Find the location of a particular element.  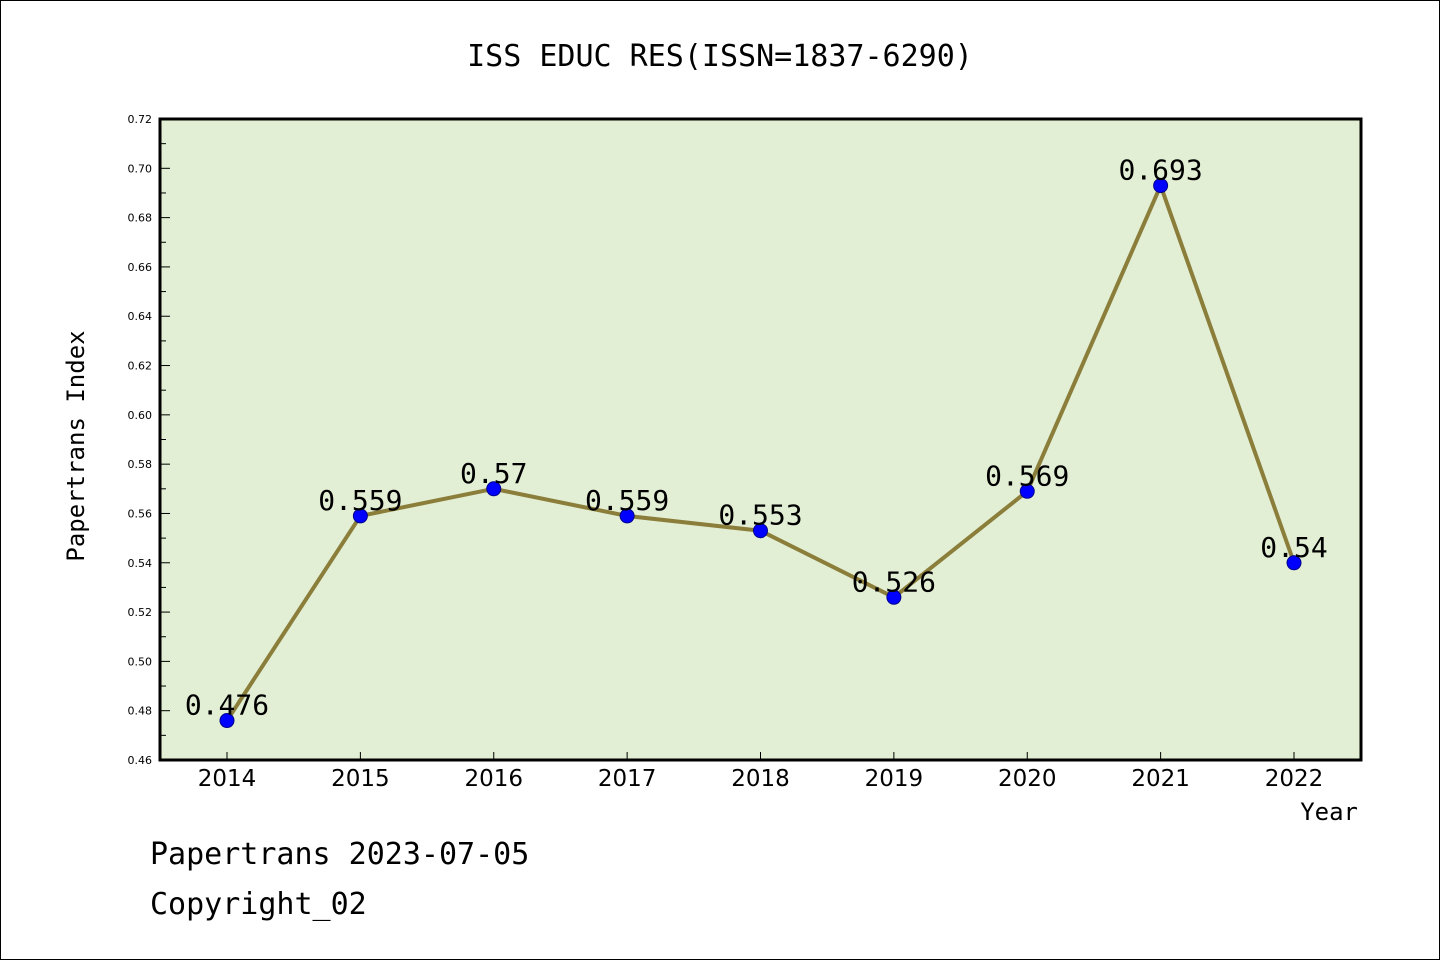

y-axis-title: Papertrans Index is located at coordinates (76, 445).